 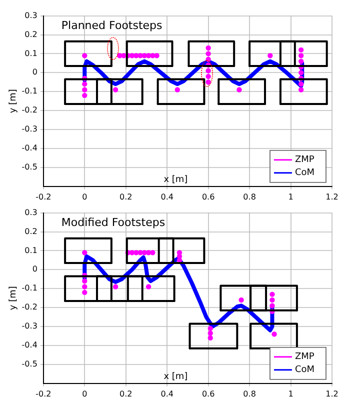 What do you see at coordinates (113, 223) in the screenshot?
I see `chart-title: Modified Footsteps` at bounding box center [113, 223].